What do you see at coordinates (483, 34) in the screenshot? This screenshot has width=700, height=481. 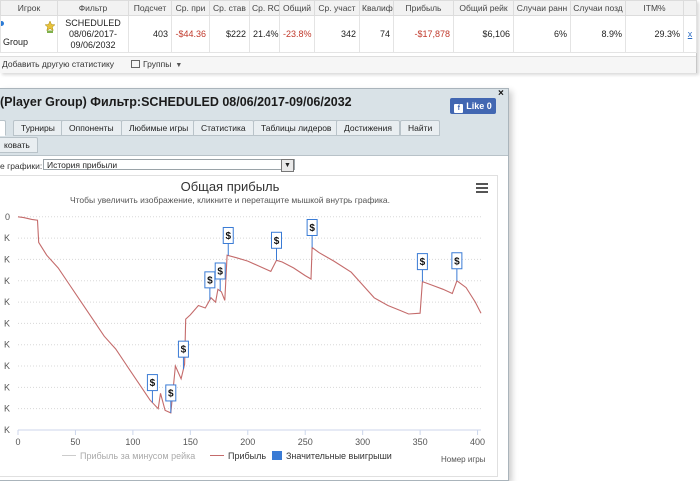 I see `total-rake-cell: $6,106` at bounding box center [483, 34].